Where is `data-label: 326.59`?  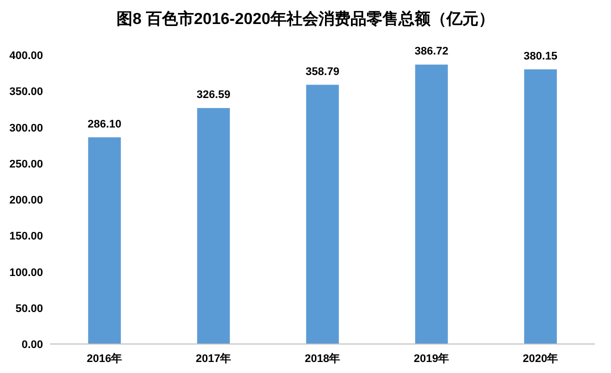 data-label: 326.59 is located at coordinates (213, 95).